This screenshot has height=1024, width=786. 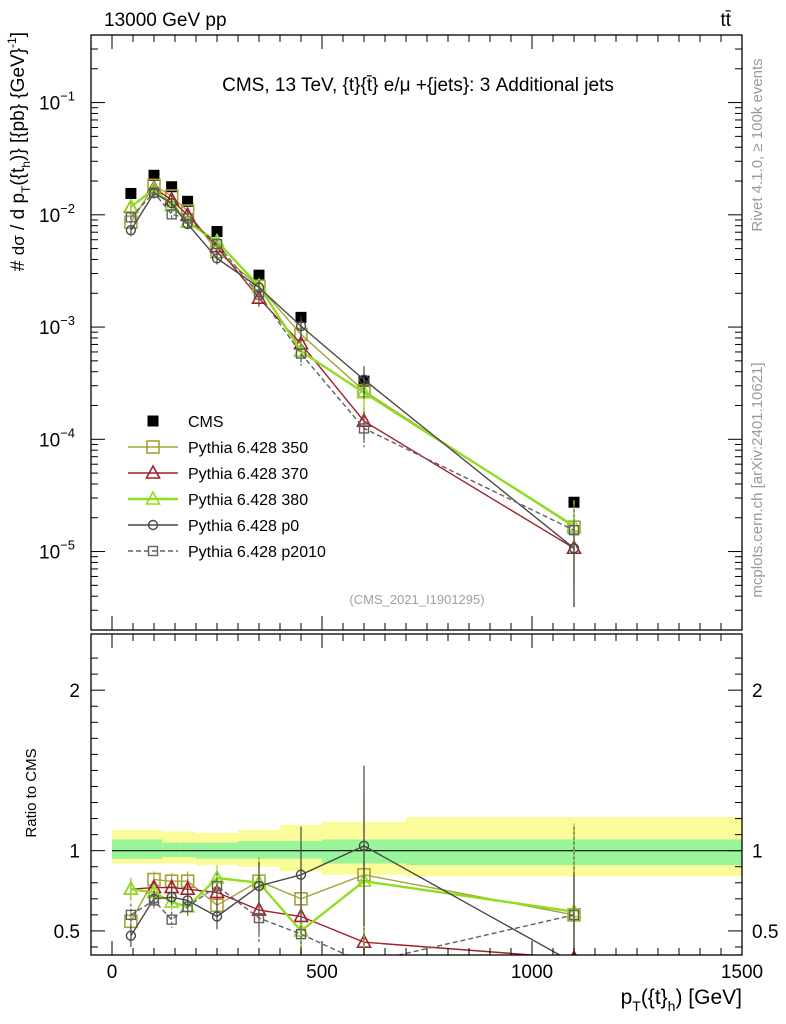 What do you see at coordinates (757, 852) in the screenshot?
I see `y-tick-label-ratio-right: 1` at bounding box center [757, 852].